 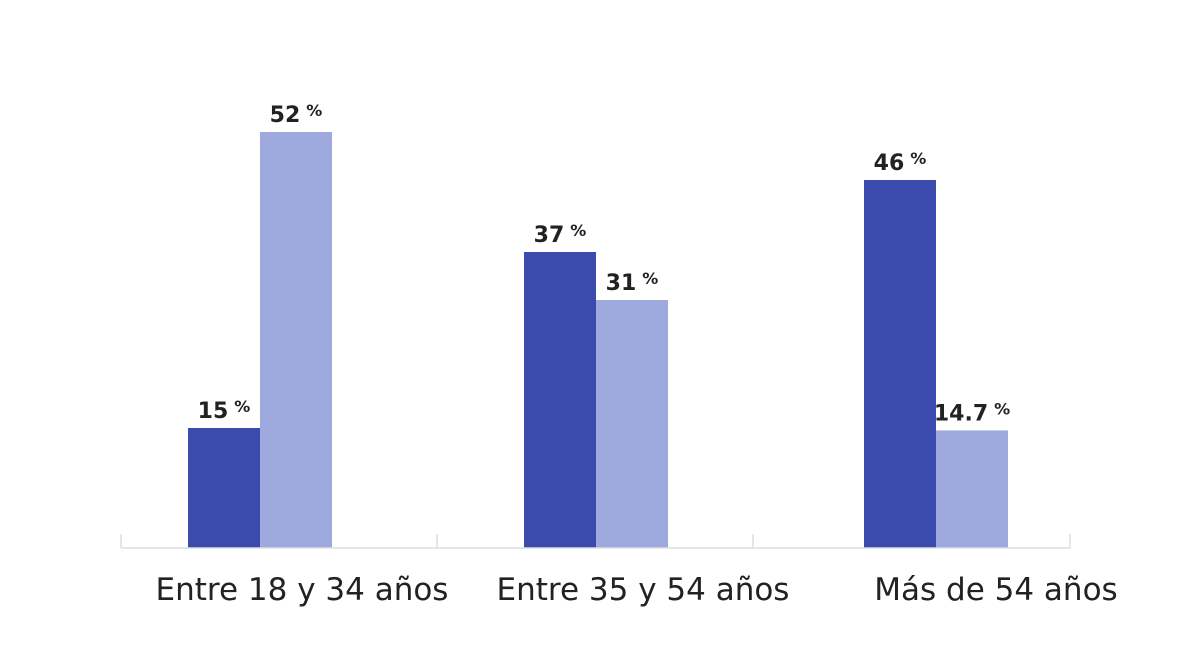 I want to click on value-label: 37%, so click(x=560, y=234).